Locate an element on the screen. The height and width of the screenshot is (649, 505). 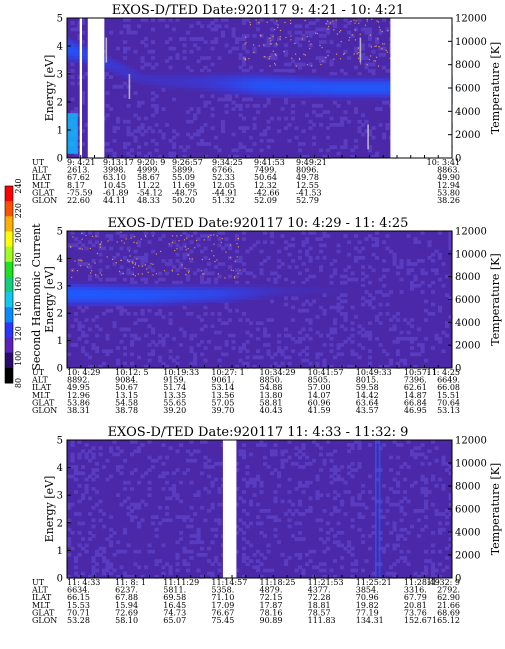
table-cell: 11:14:57 is located at coordinates (229, 582).